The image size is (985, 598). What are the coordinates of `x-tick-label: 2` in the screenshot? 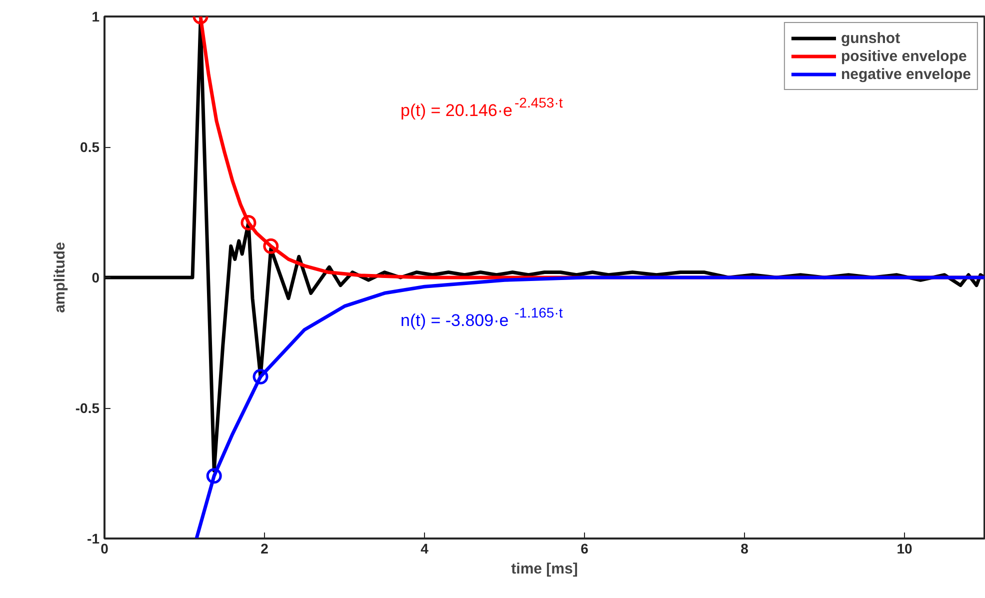 It's located at (264, 548).